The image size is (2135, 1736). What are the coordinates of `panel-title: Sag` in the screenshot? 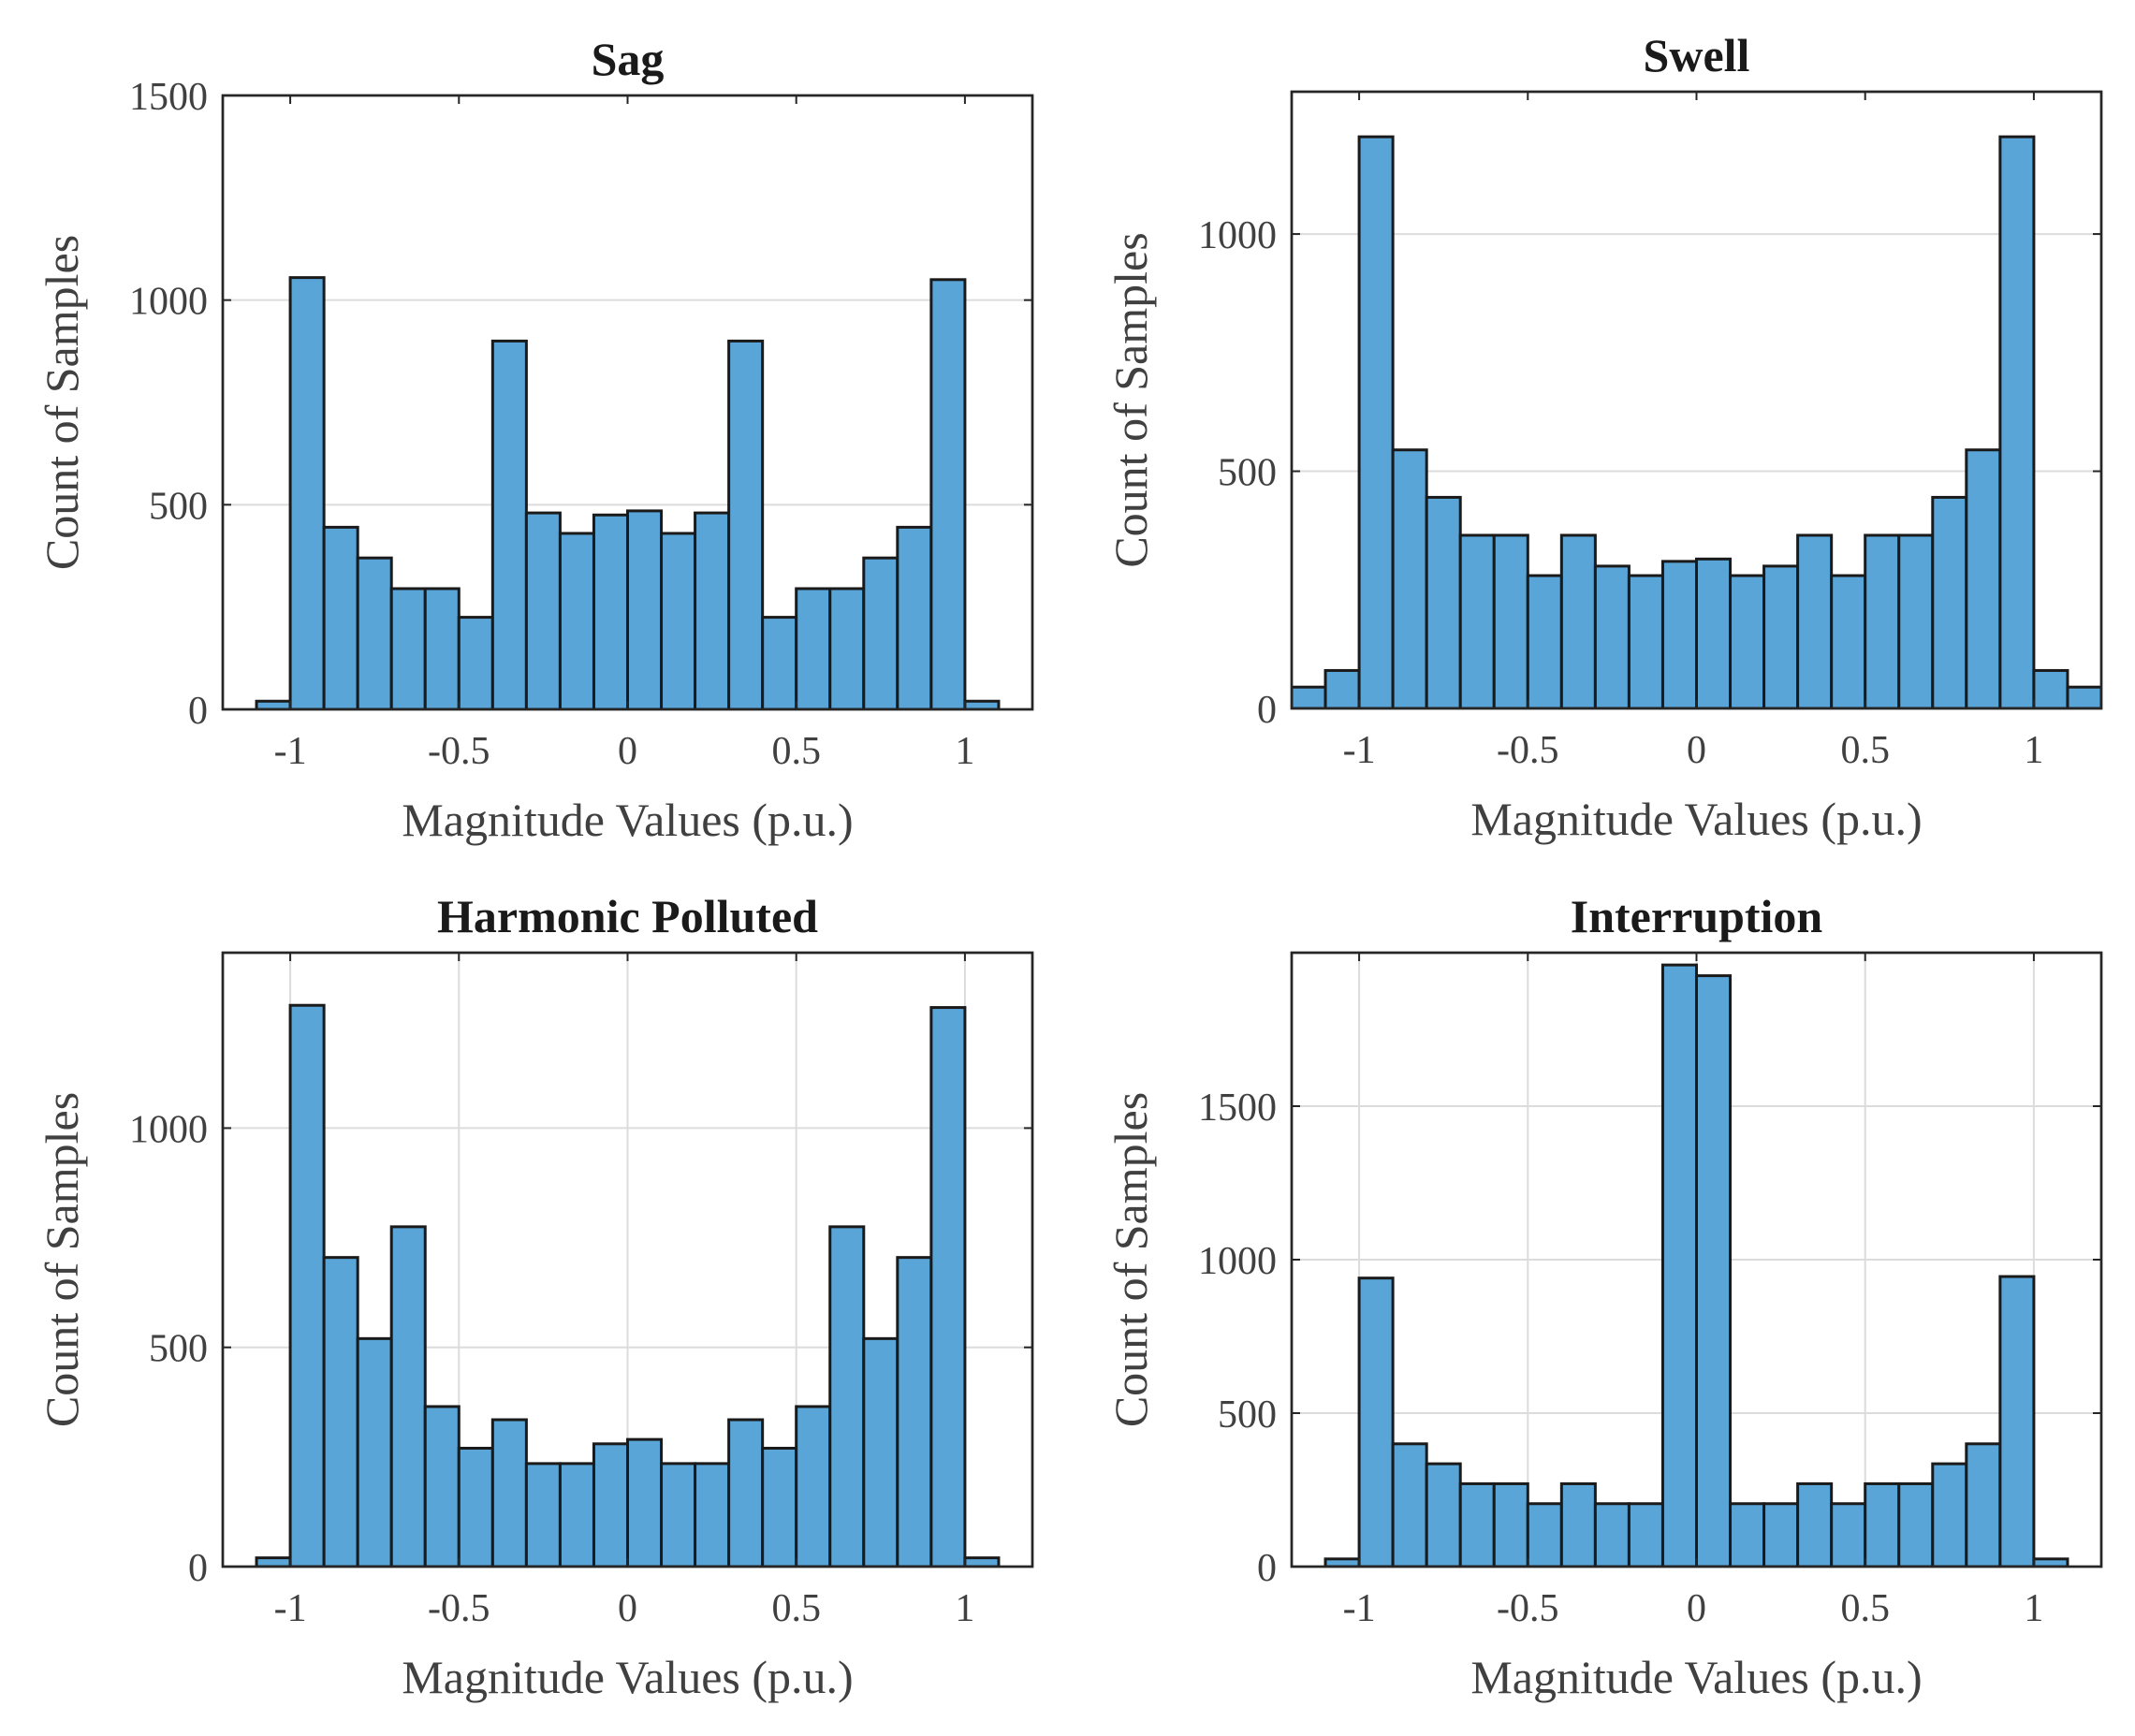 It's located at (628, 59).